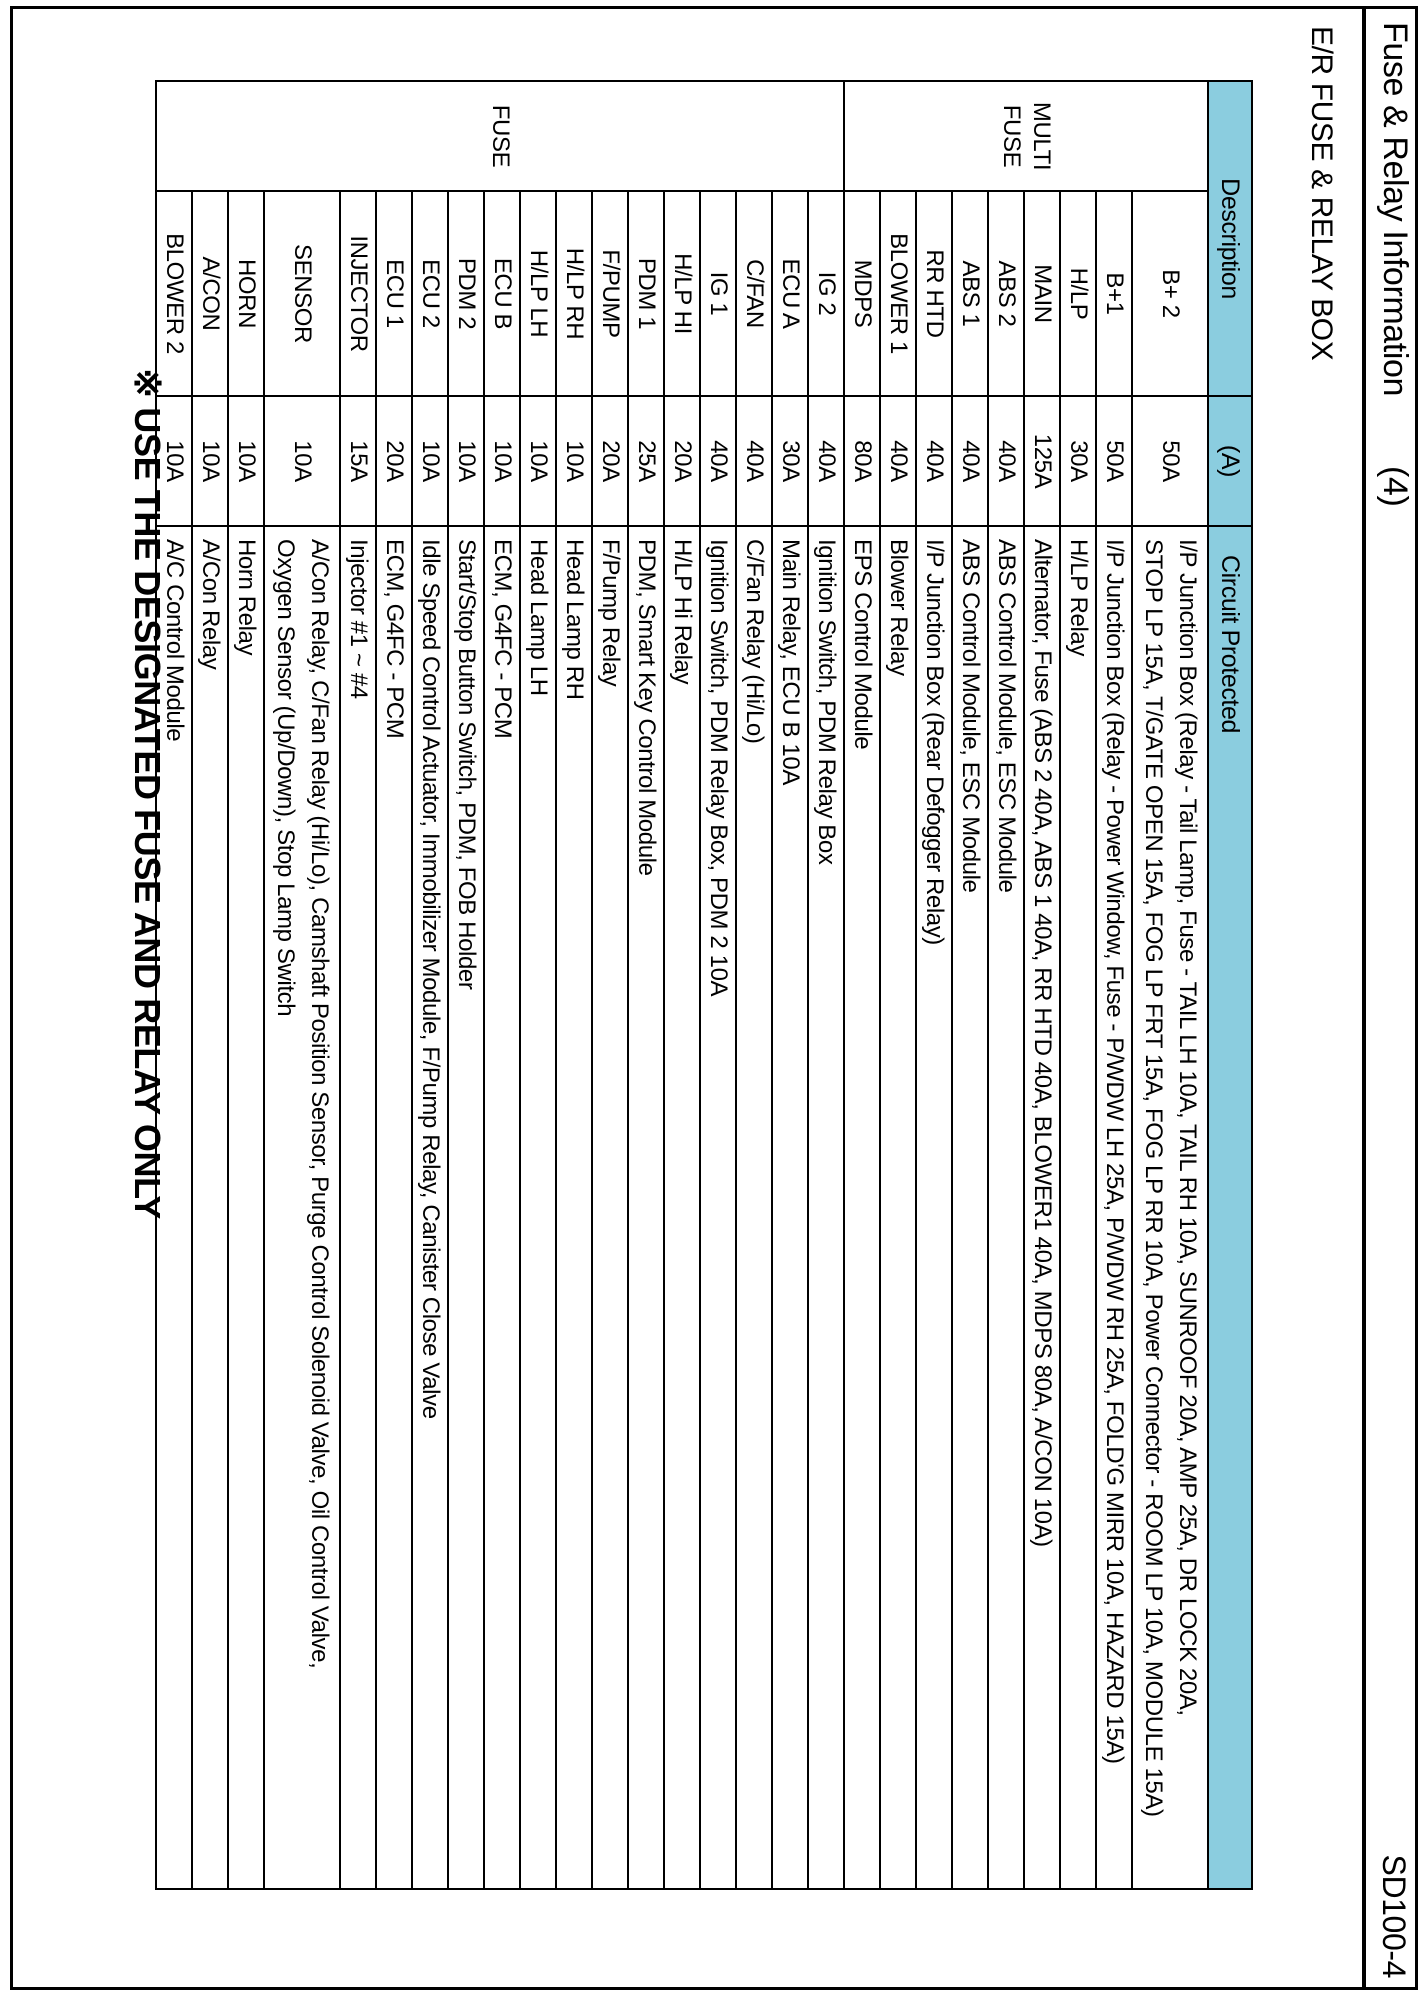 This screenshot has height=2000, width=1428. What do you see at coordinates (538, 293) in the screenshot?
I see `fuse-description-cell: H/LP LH` at bounding box center [538, 293].